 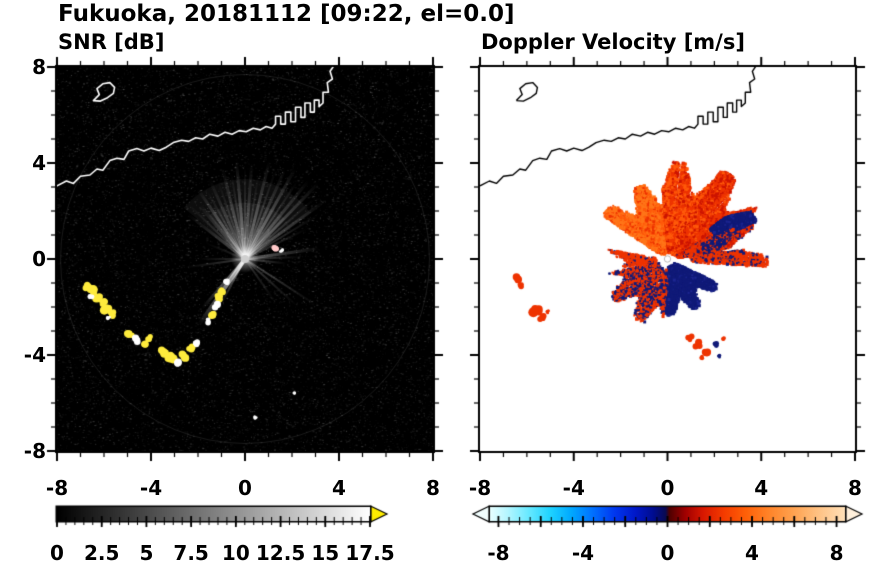 What do you see at coordinates (855, 488) in the screenshot?
I see `doppler-x-tick-label: 8` at bounding box center [855, 488].